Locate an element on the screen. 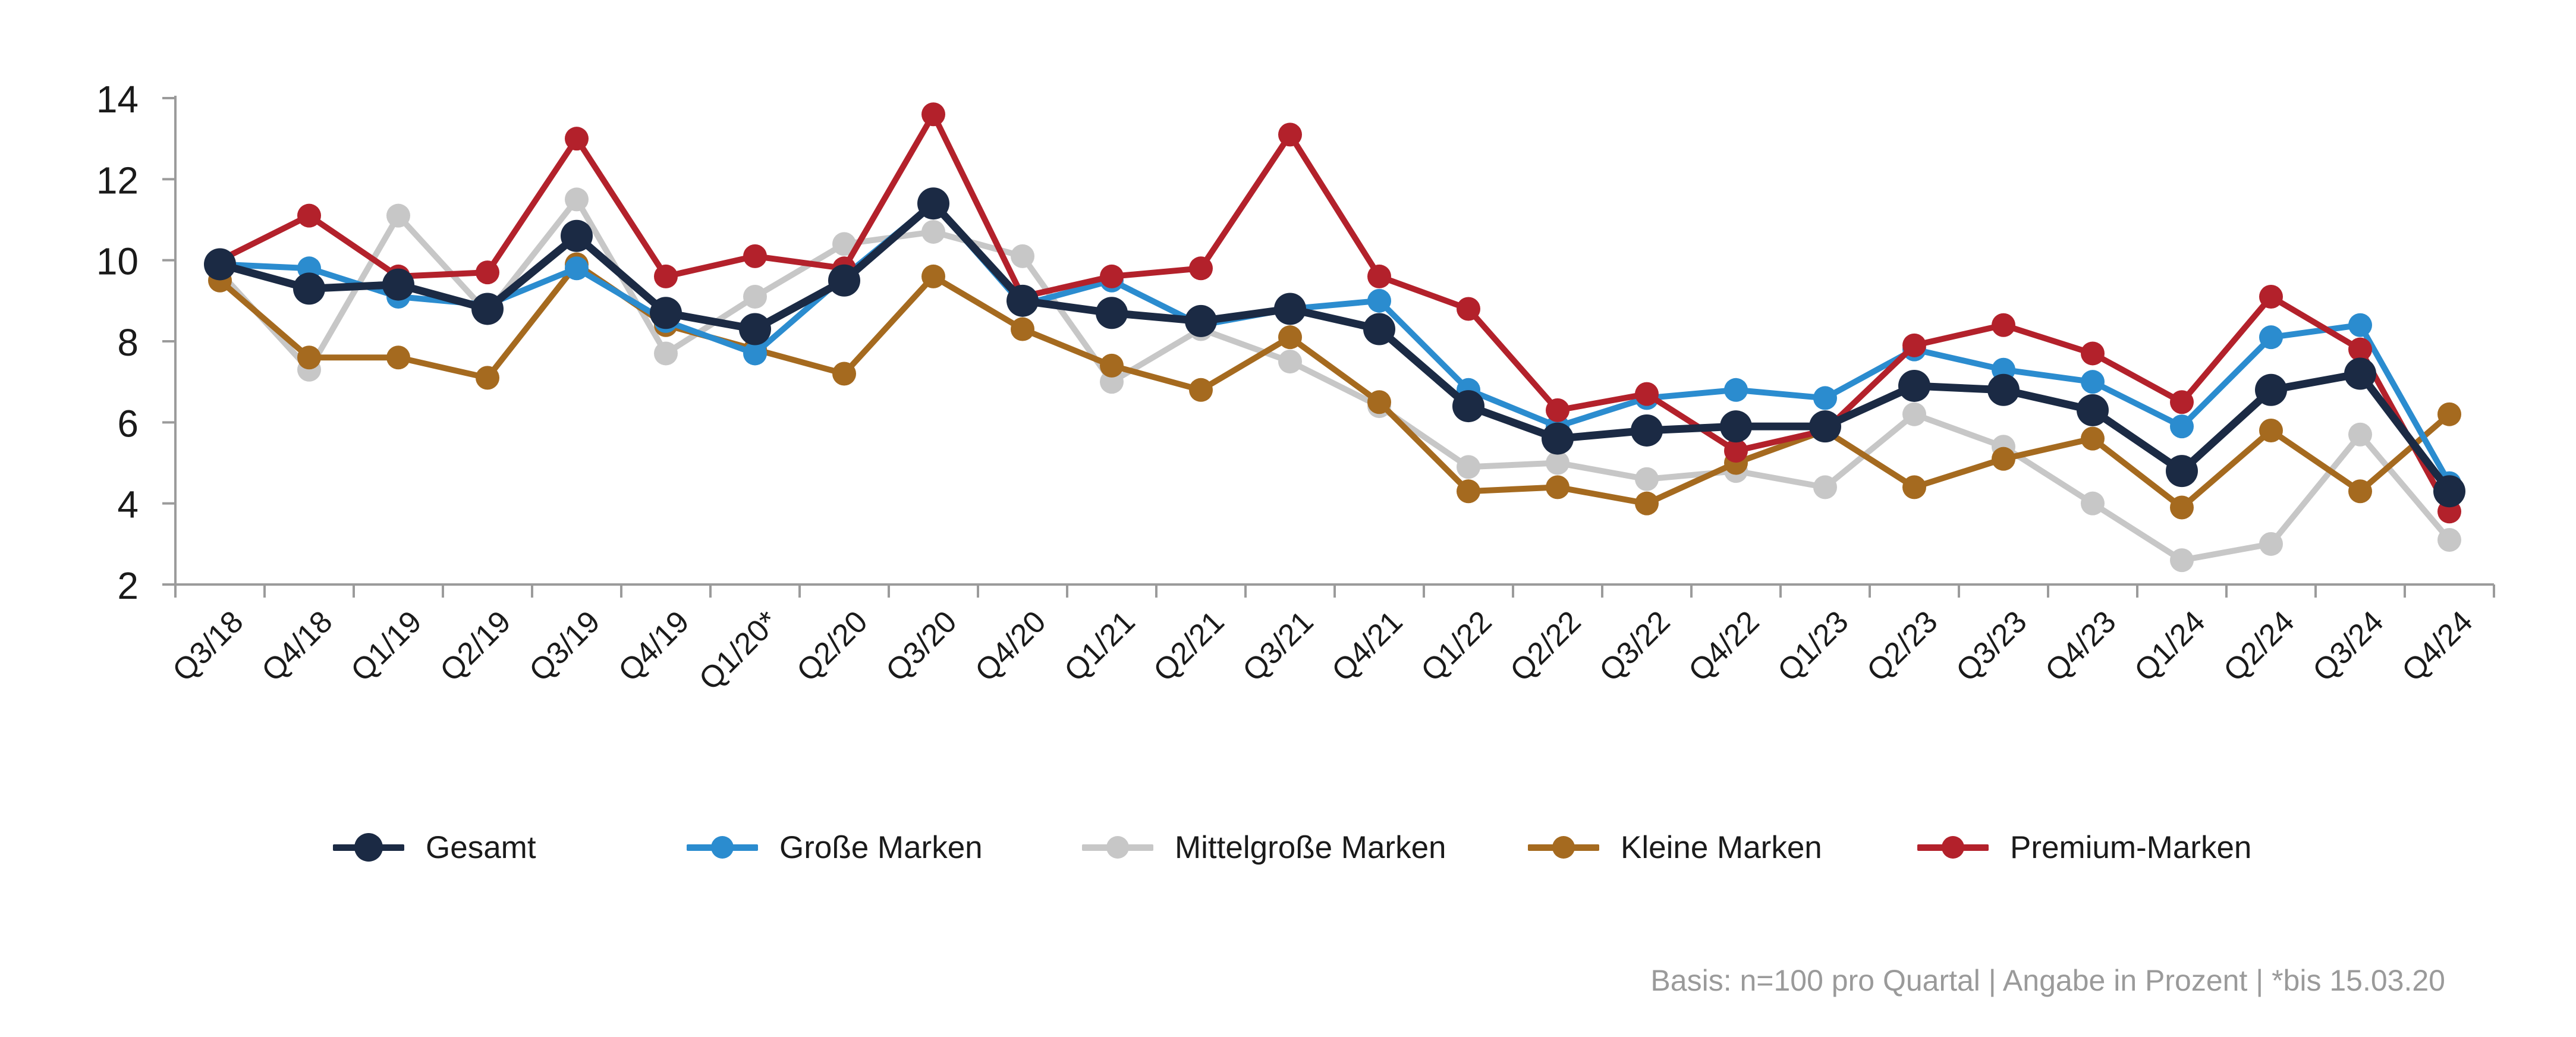  x-tick-label: Q4/24 is located at coordinates (2437, 646).